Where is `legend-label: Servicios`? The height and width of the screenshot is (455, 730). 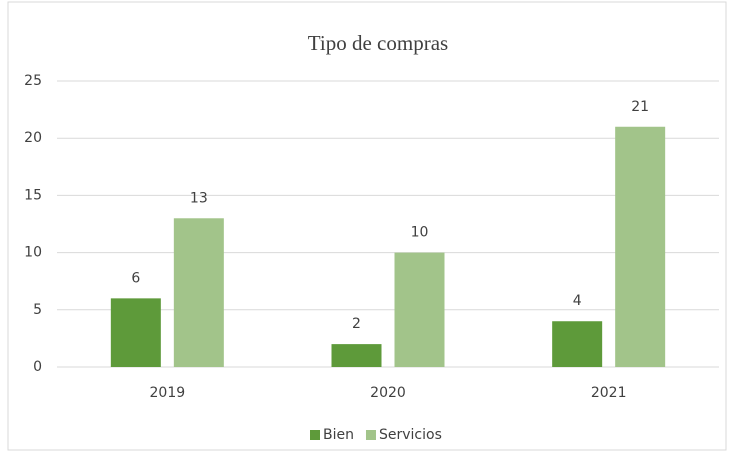 legend-label: Servicios is located at coordinates (410, 435).